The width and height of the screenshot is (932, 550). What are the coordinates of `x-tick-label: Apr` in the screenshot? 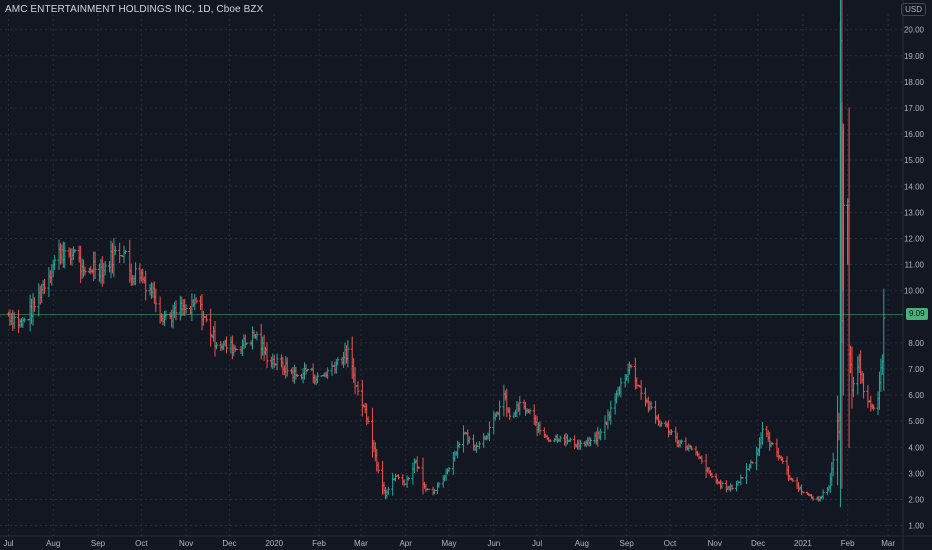 It's located at (405, 543).